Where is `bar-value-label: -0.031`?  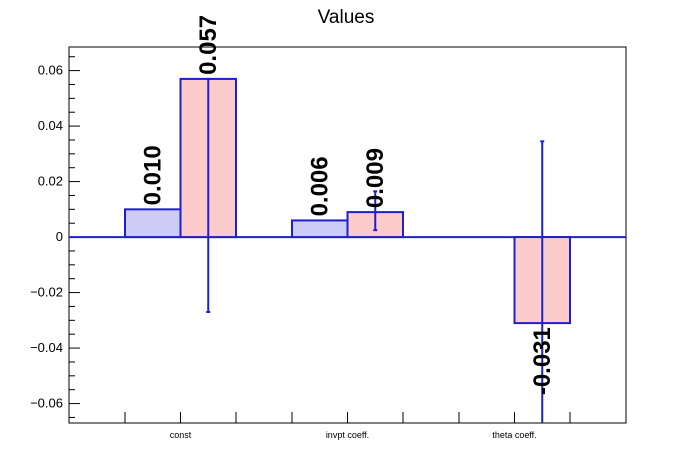
bar-value-label: -0.031 is located at coordinates (542, 361).